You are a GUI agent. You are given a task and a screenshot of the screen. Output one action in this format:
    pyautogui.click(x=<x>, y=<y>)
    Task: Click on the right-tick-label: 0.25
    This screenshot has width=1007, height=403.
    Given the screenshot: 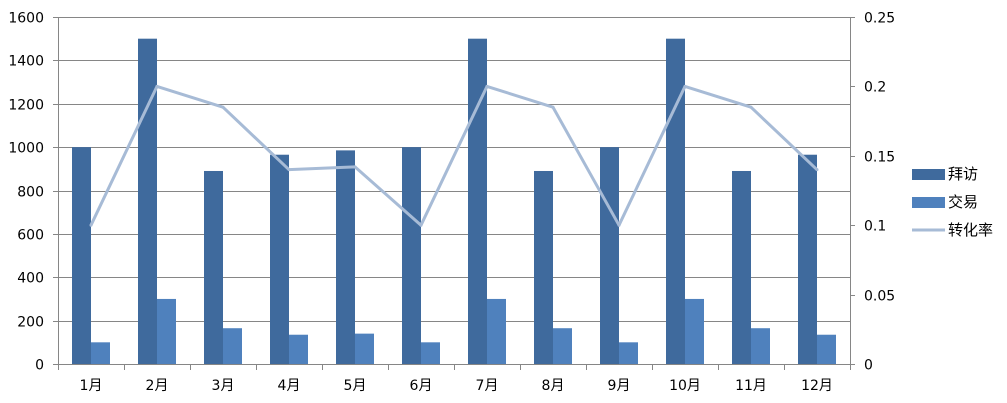 What is the action you would take?
    pyautogui.click(x=879, y=19)
    